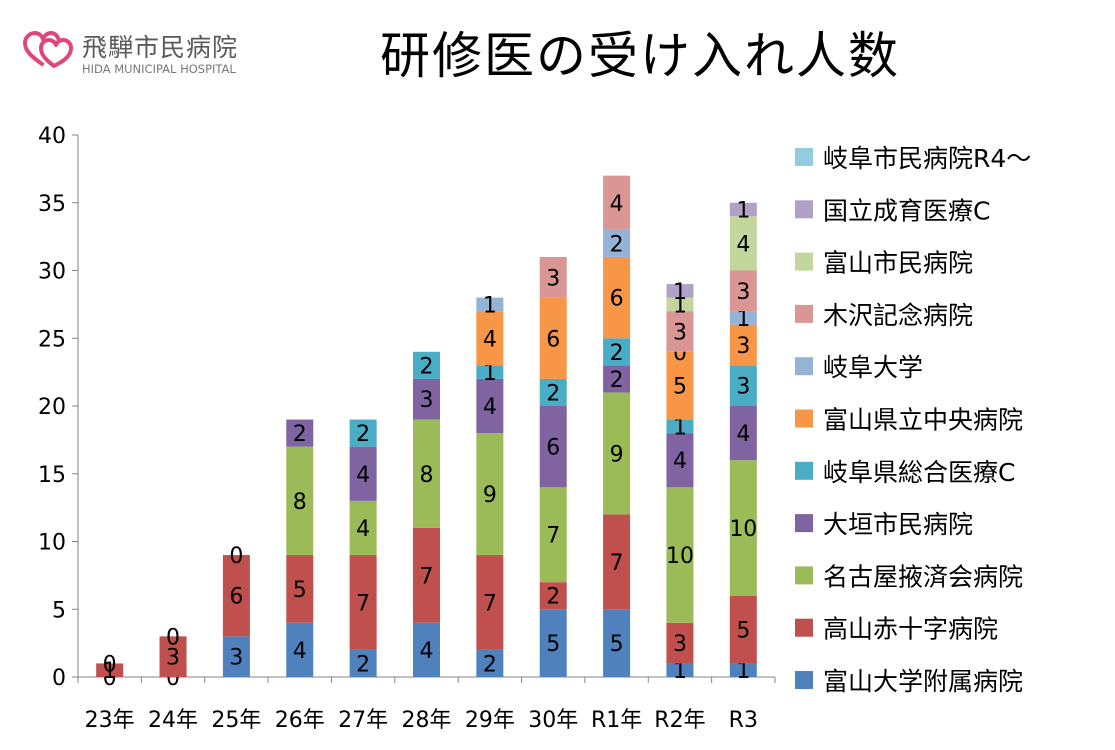 This screenshot has width=1115, height=750. Describe the element at coordinates (898, 524) in the screenshot. I see `legend-label: 大垣市民病院` at that location.